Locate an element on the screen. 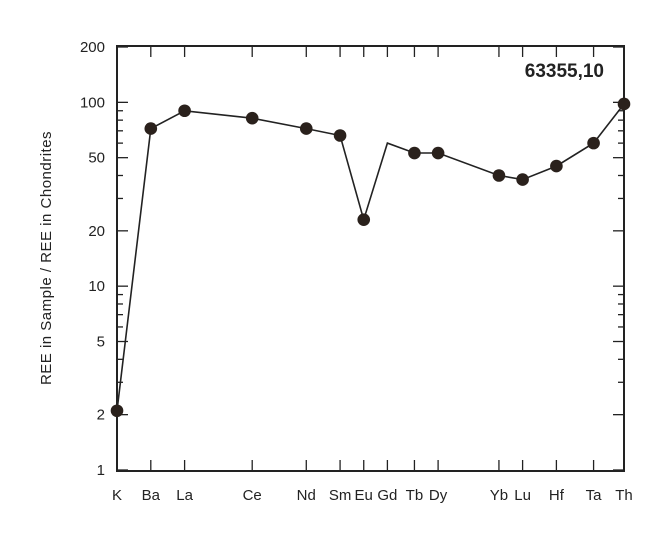 The width and height of the screenshot is (659, 536). x-tick-label: Dy is located at coordinates (438, 495).